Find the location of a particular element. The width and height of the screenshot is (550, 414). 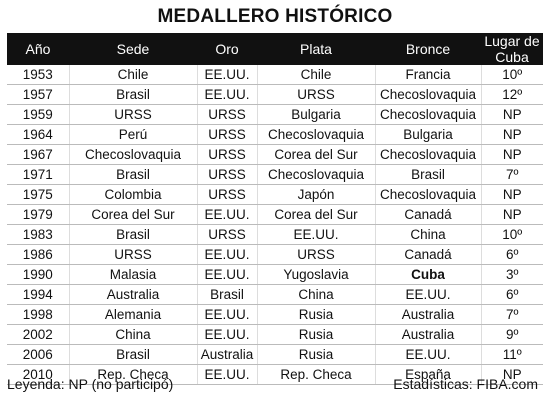

table-row: 1959 URSS URSS Bulgaria Checoslovaquia NP is located at coordinates (275, 114).